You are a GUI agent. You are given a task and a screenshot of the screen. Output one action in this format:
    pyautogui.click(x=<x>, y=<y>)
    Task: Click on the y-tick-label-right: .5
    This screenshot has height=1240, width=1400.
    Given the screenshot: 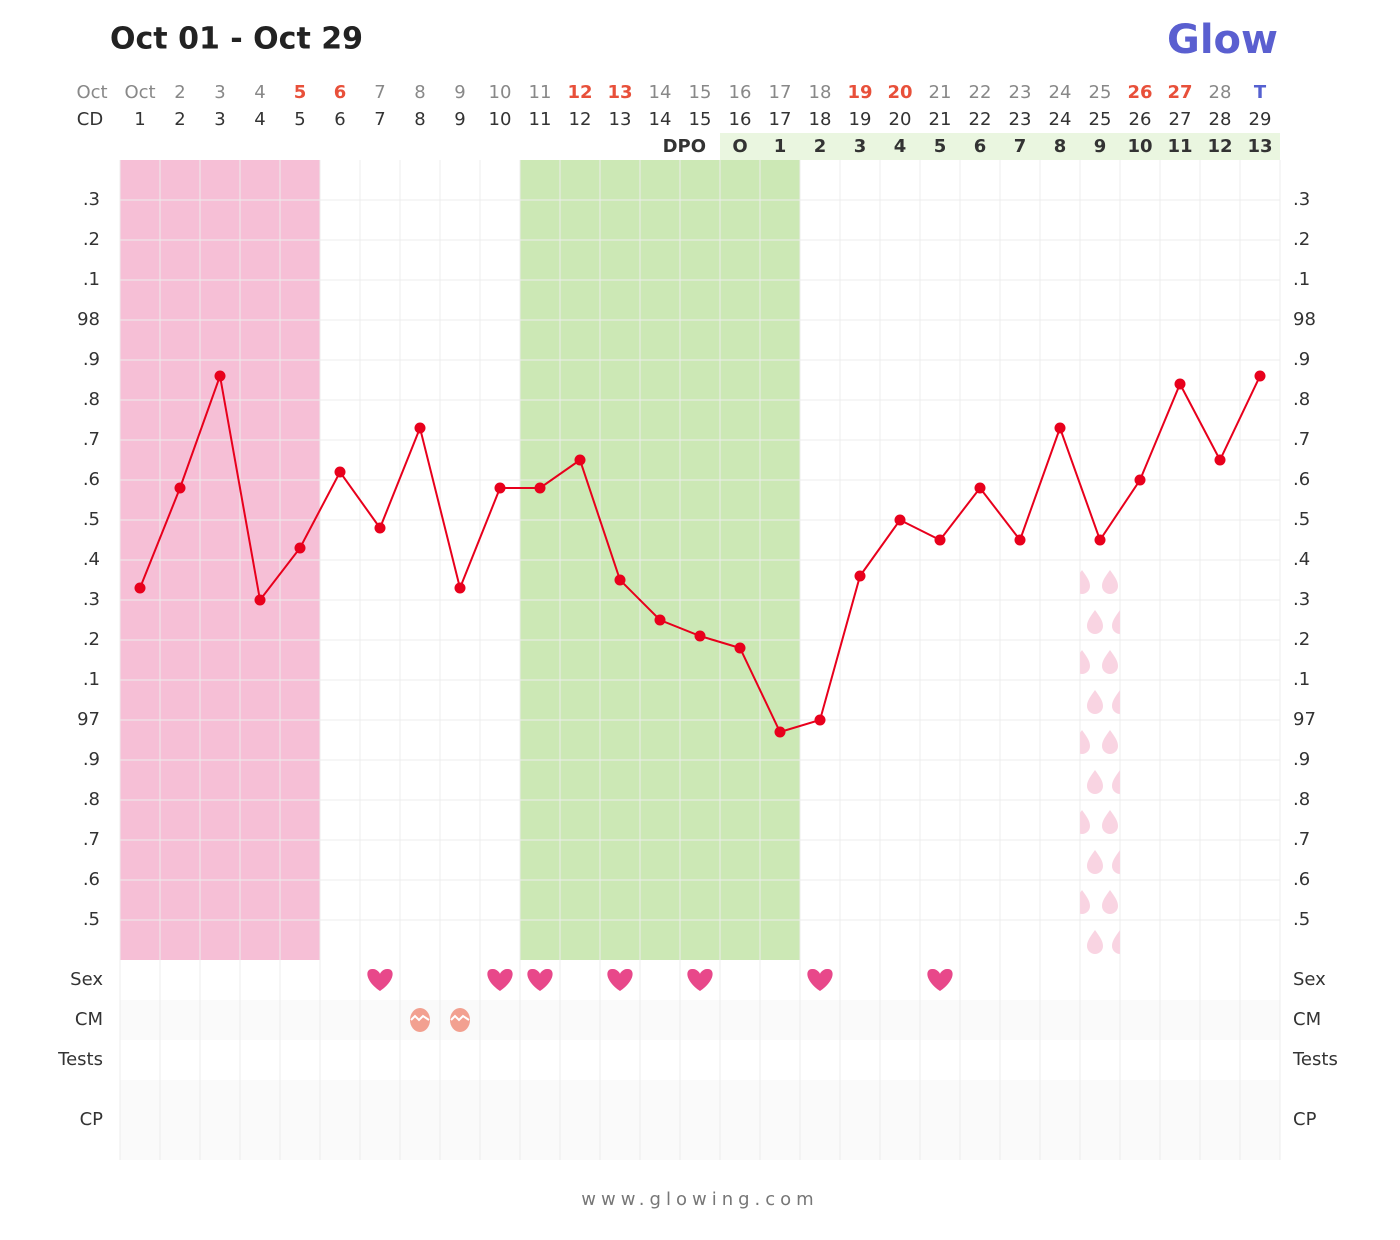 What is the action you would take?
    pyautogui.click(x=1301, y=519)
    